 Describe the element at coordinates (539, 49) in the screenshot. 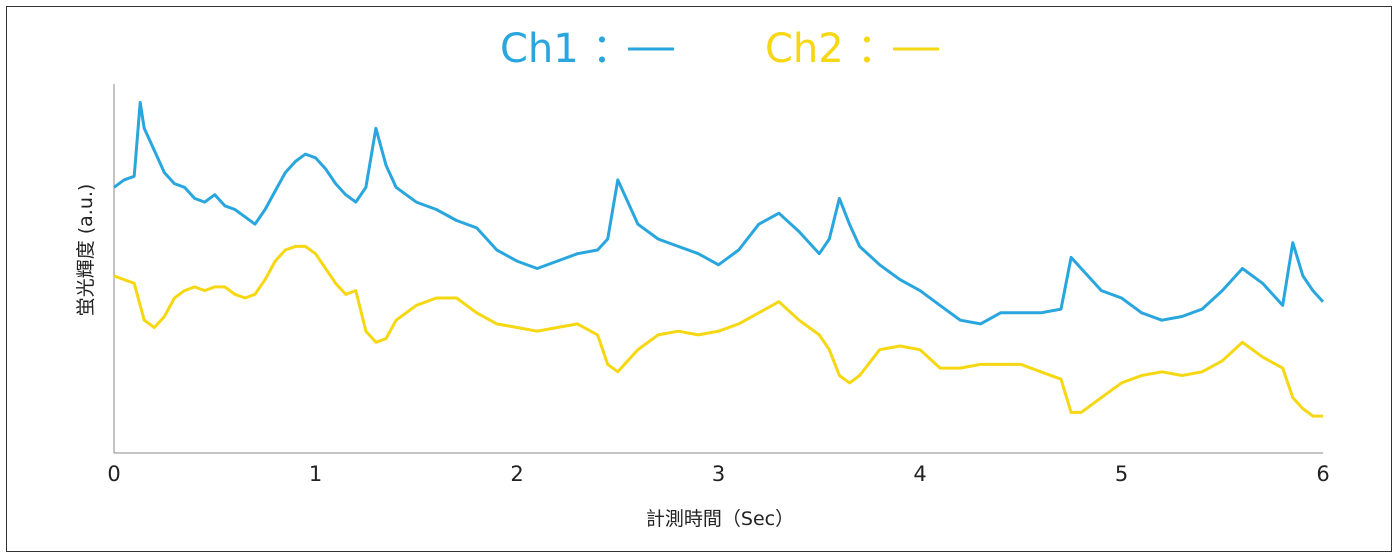

I see `legend-label-ch1: Ch1` at that location.